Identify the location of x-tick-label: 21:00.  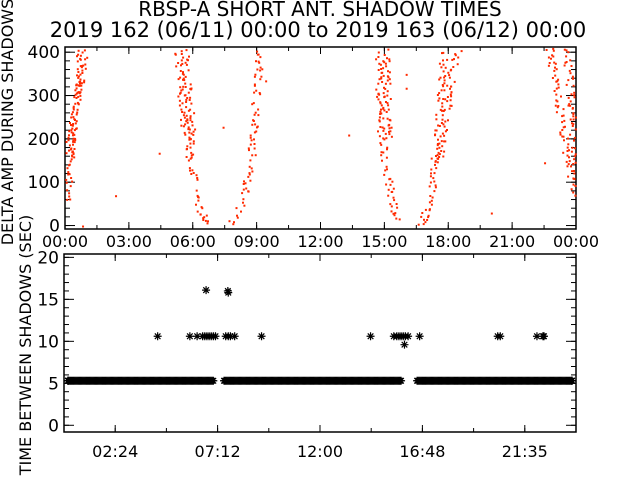
(512, 241).